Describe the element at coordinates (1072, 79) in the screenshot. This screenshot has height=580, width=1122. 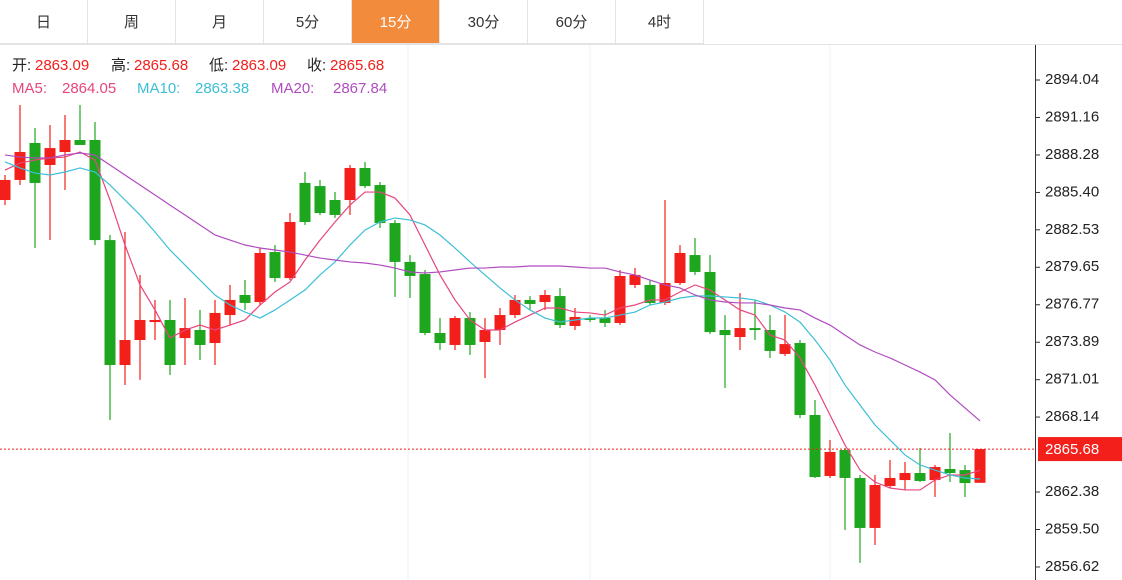
I see `y-tick-label: 2894.04` at that location.